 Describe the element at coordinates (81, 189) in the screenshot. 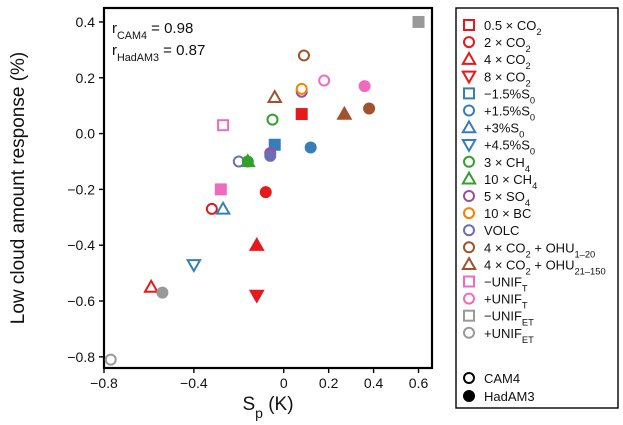

I see `y-tick-label: −0.2` at that location.